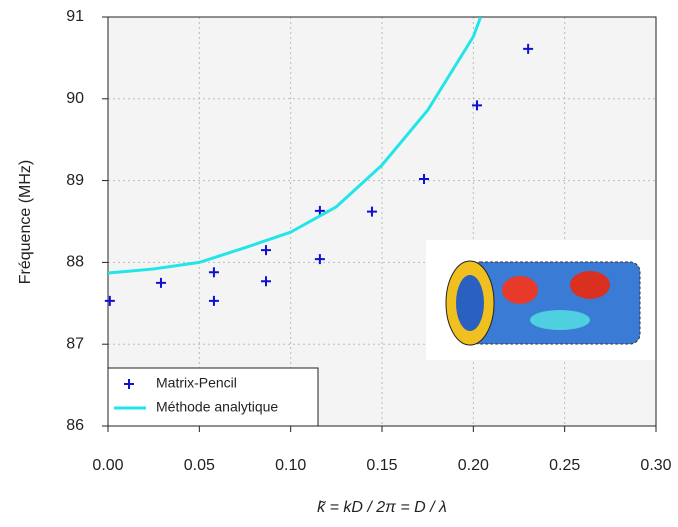 The height and width of the screenshot is (527, 678). Describe the element at coordinates (382, 507) in the screenshot. I see `x-axis-label: k̃ = kD / 2π = D / λ` at that location.